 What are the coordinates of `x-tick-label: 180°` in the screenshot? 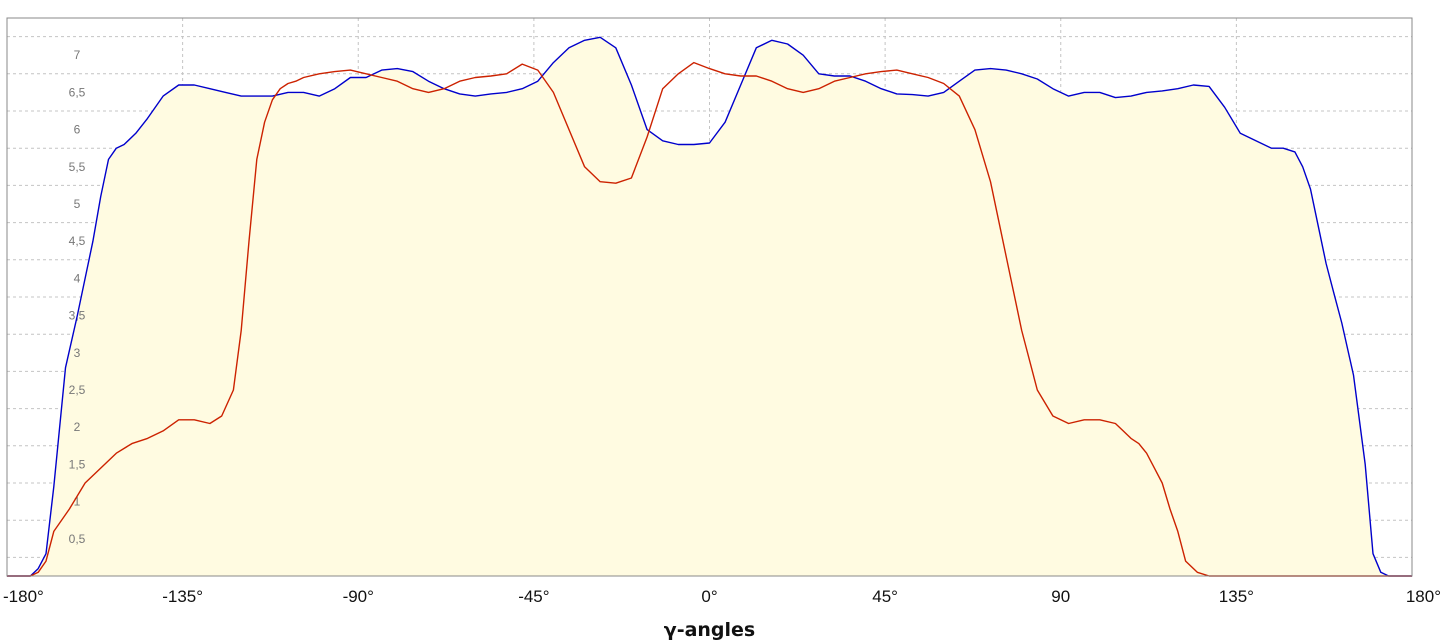 It's located at (1423, 596).